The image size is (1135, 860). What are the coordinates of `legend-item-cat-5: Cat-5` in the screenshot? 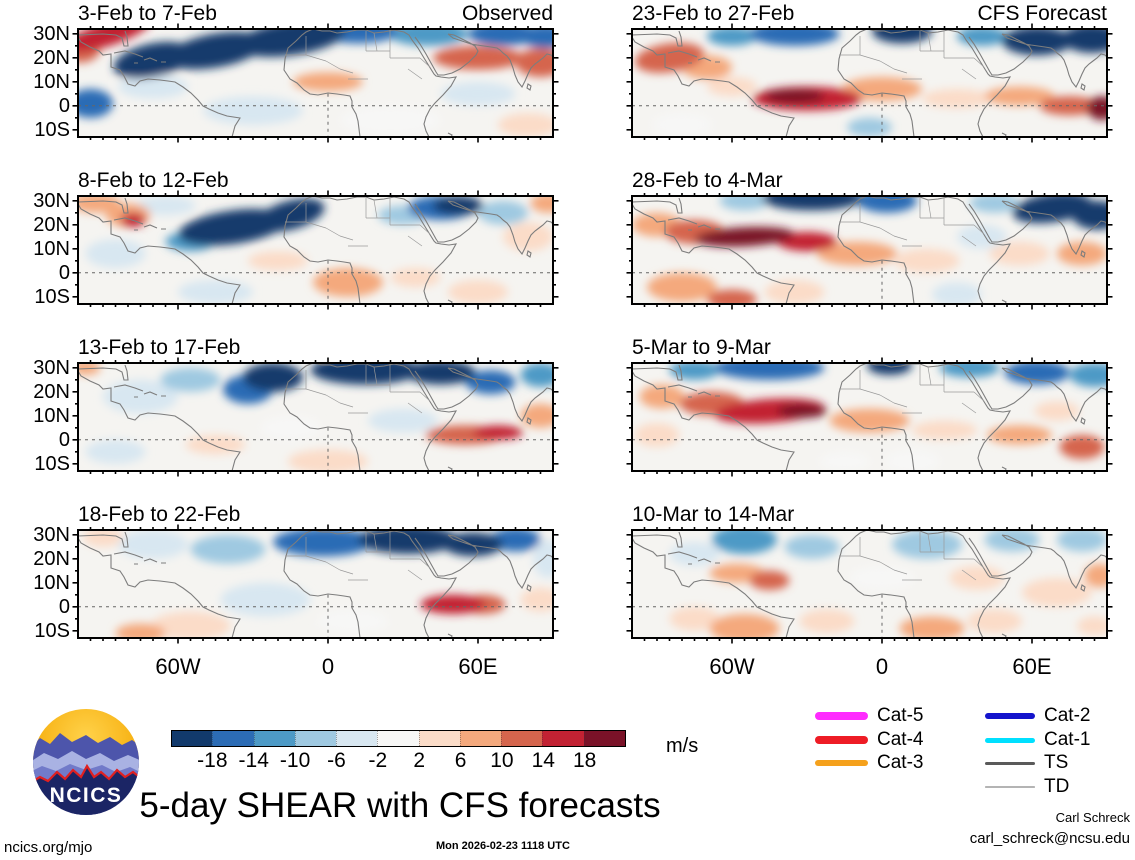 It's located at (869, 716).